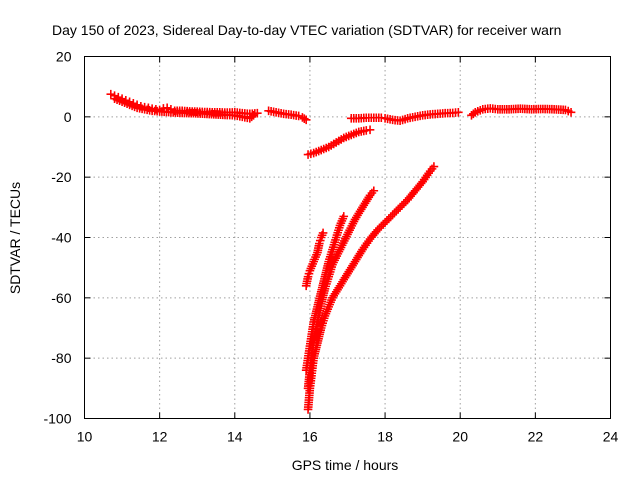 This screenshot has height=480, width=640. I want to click on x-tick-label: 16, so click(310, 437).